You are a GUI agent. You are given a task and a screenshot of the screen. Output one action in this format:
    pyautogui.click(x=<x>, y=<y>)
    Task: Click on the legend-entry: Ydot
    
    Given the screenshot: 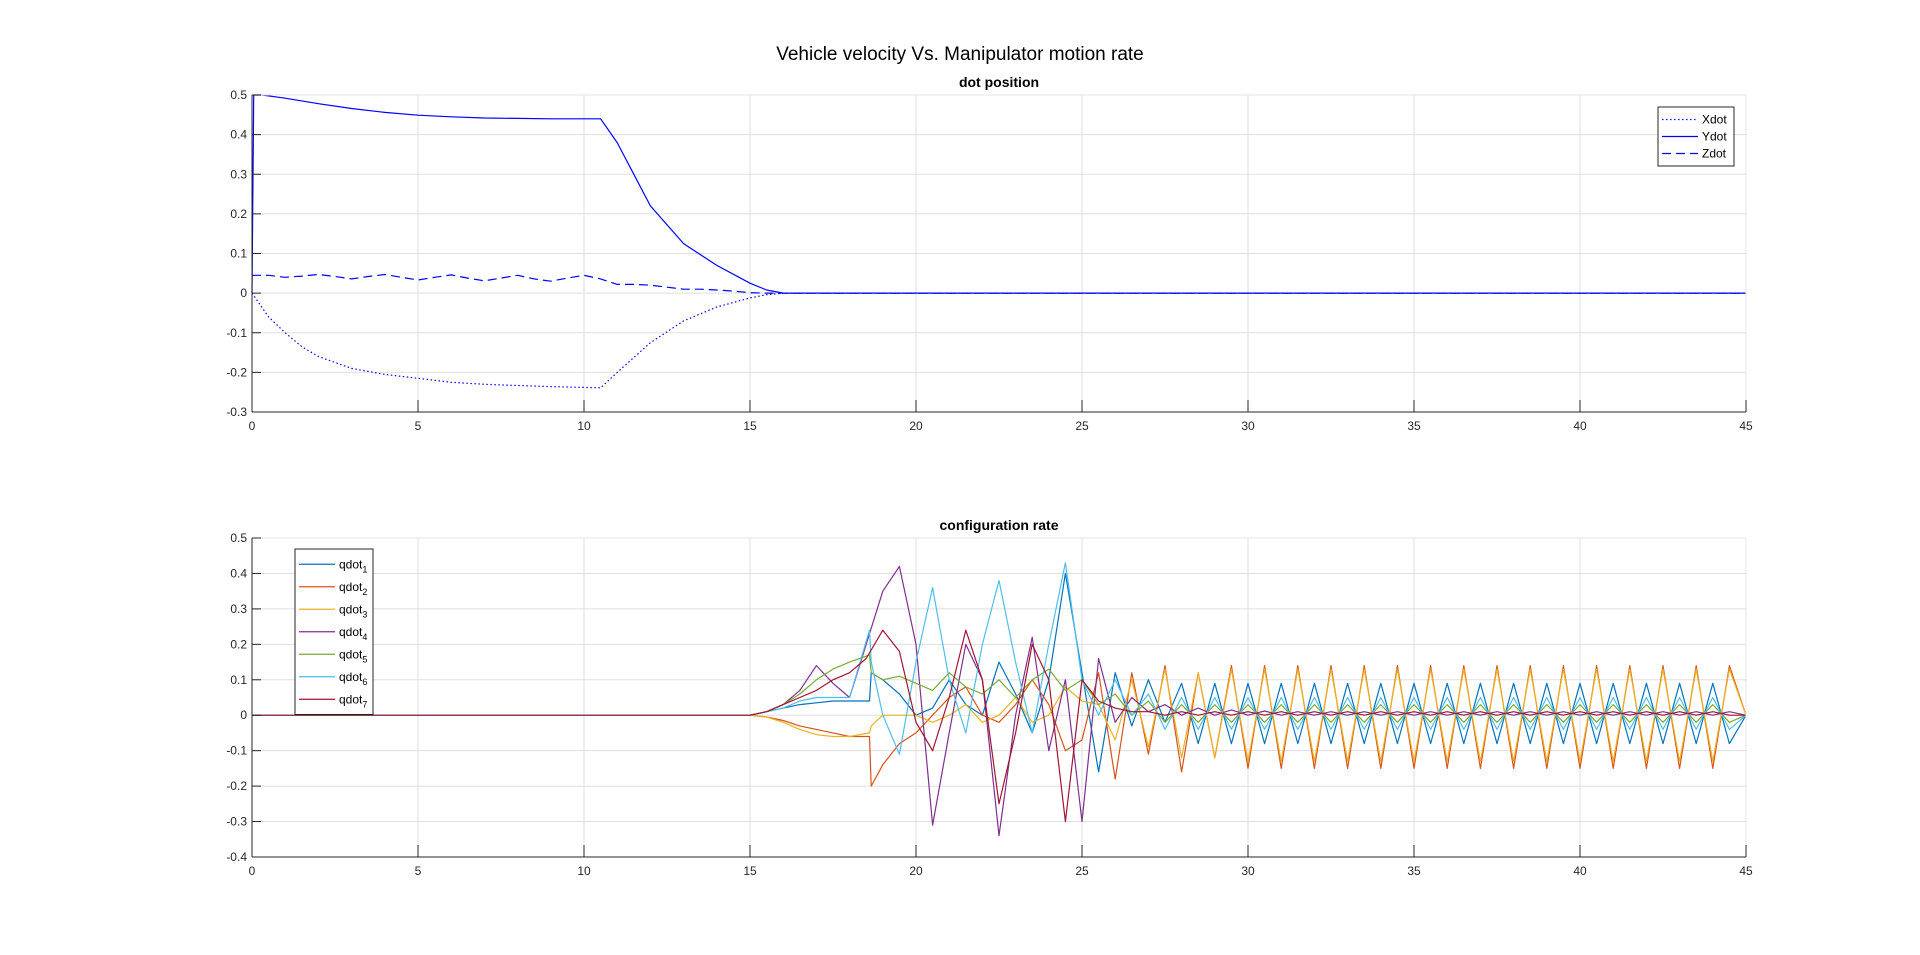 What is the action you would take?
    pyautogui.click(x=1714, y=137)
    